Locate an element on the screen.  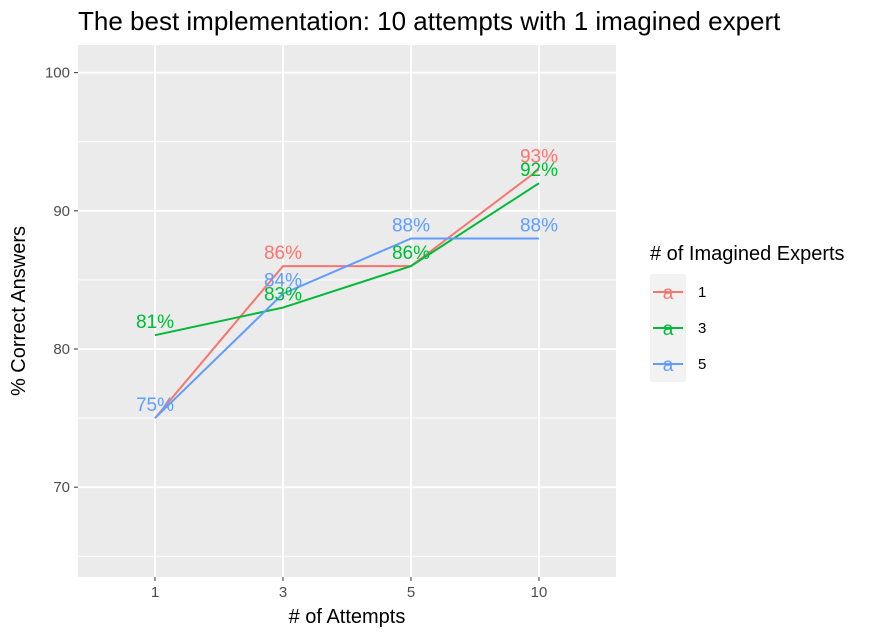
x-tick-label: 3 is located at coordinates (283, 592).